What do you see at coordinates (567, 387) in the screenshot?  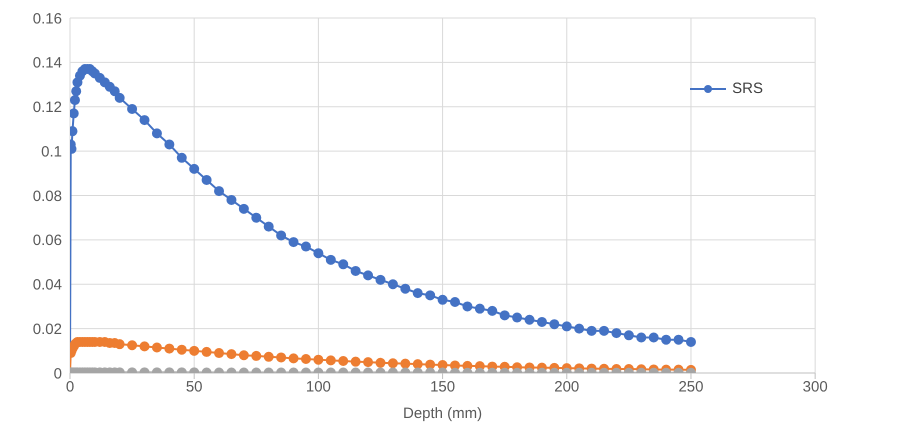 I see `x-tick-label: 200` at bounding box center [567, 387].